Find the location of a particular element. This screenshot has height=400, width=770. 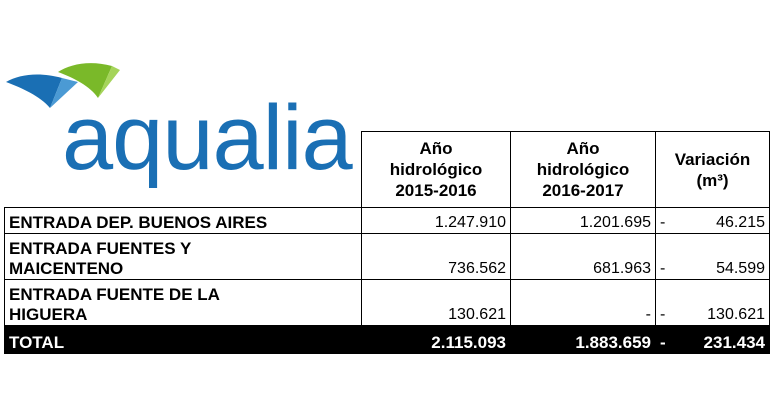

empty-corner-cell is located at coordinates (183, 170).